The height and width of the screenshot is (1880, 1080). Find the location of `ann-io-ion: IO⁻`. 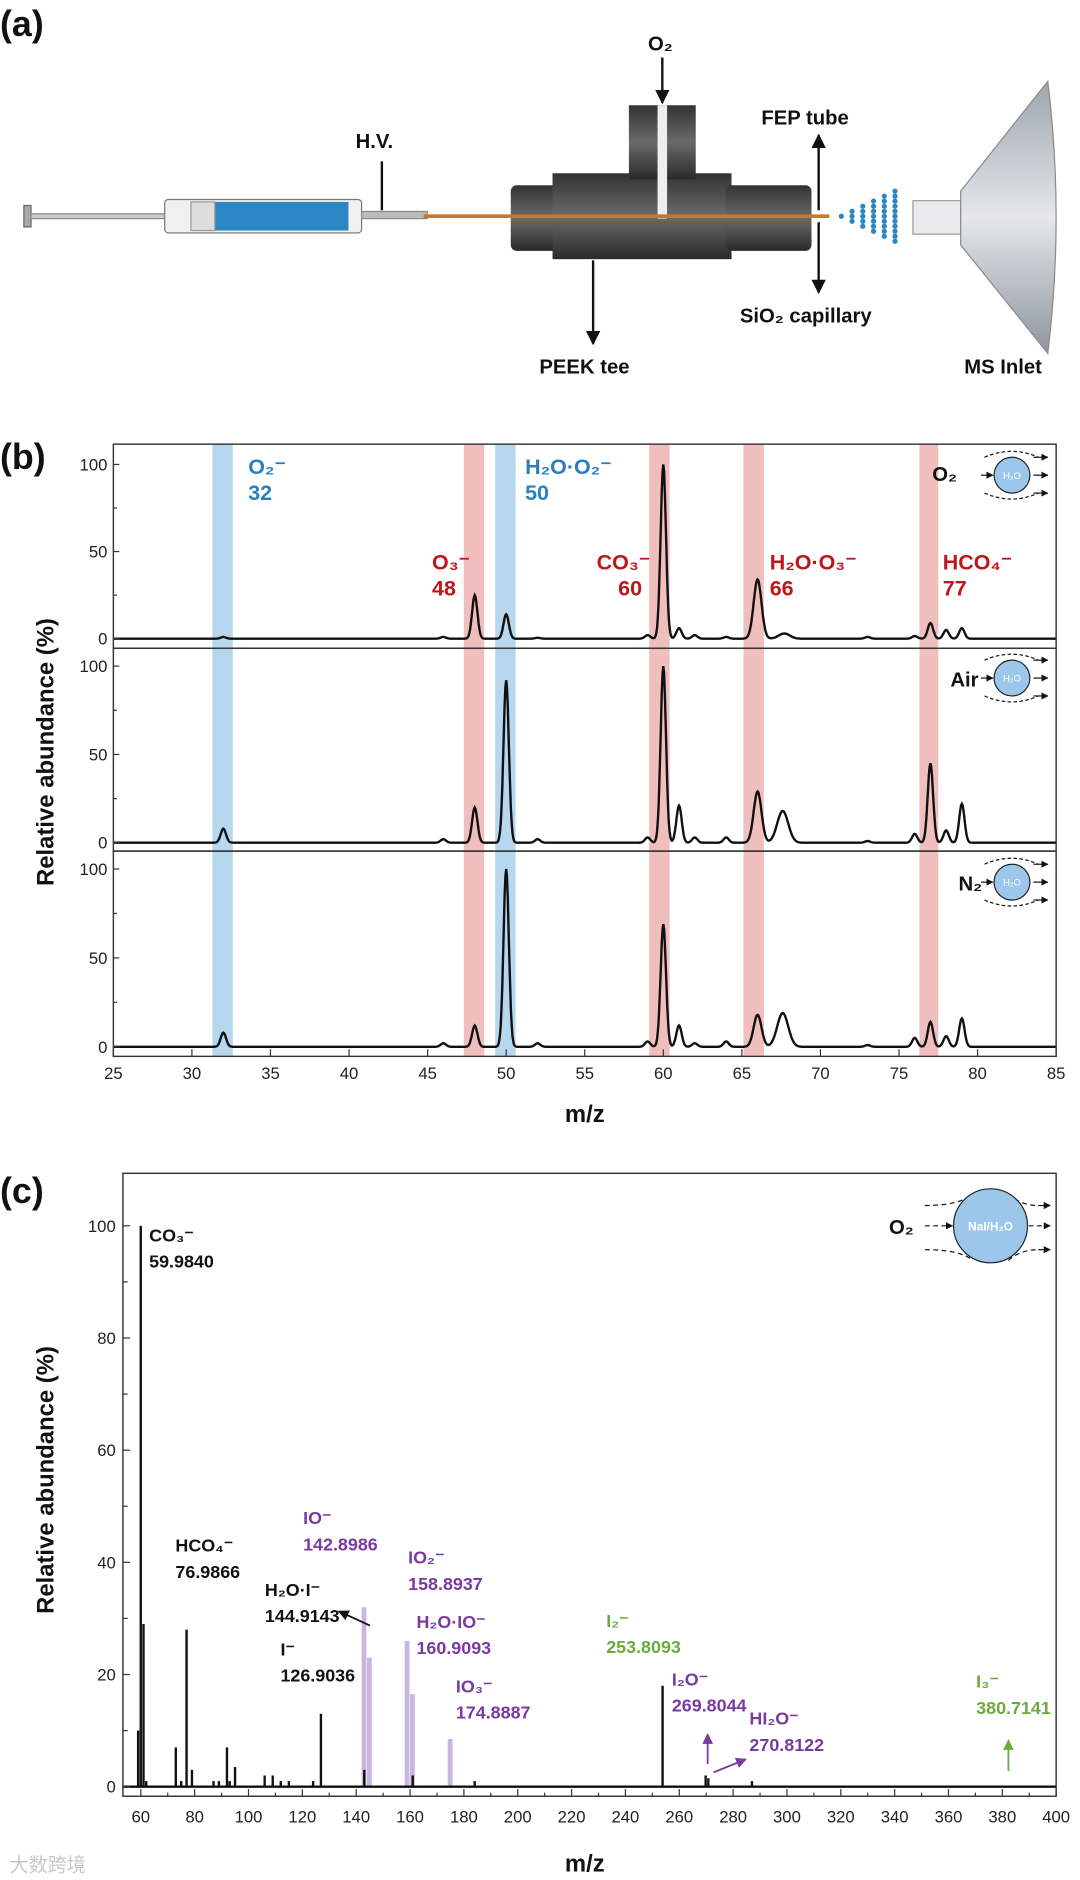

ann-io-ion: IO⁻ is located at coordinates (317, 1518).